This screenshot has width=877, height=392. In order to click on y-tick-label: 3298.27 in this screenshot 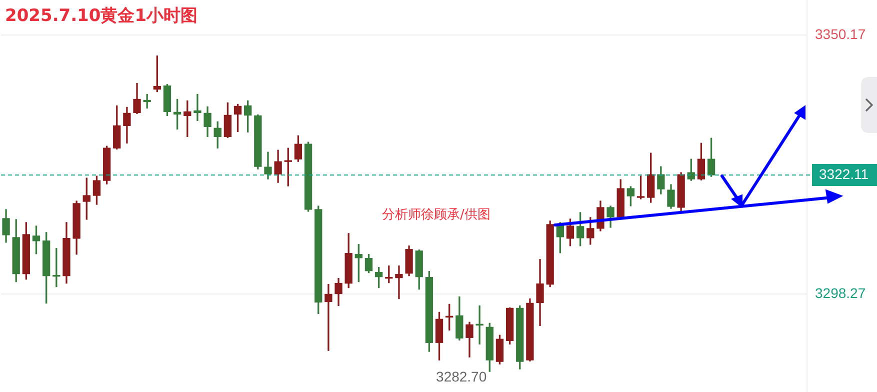, I will do `click(840, 292)`.